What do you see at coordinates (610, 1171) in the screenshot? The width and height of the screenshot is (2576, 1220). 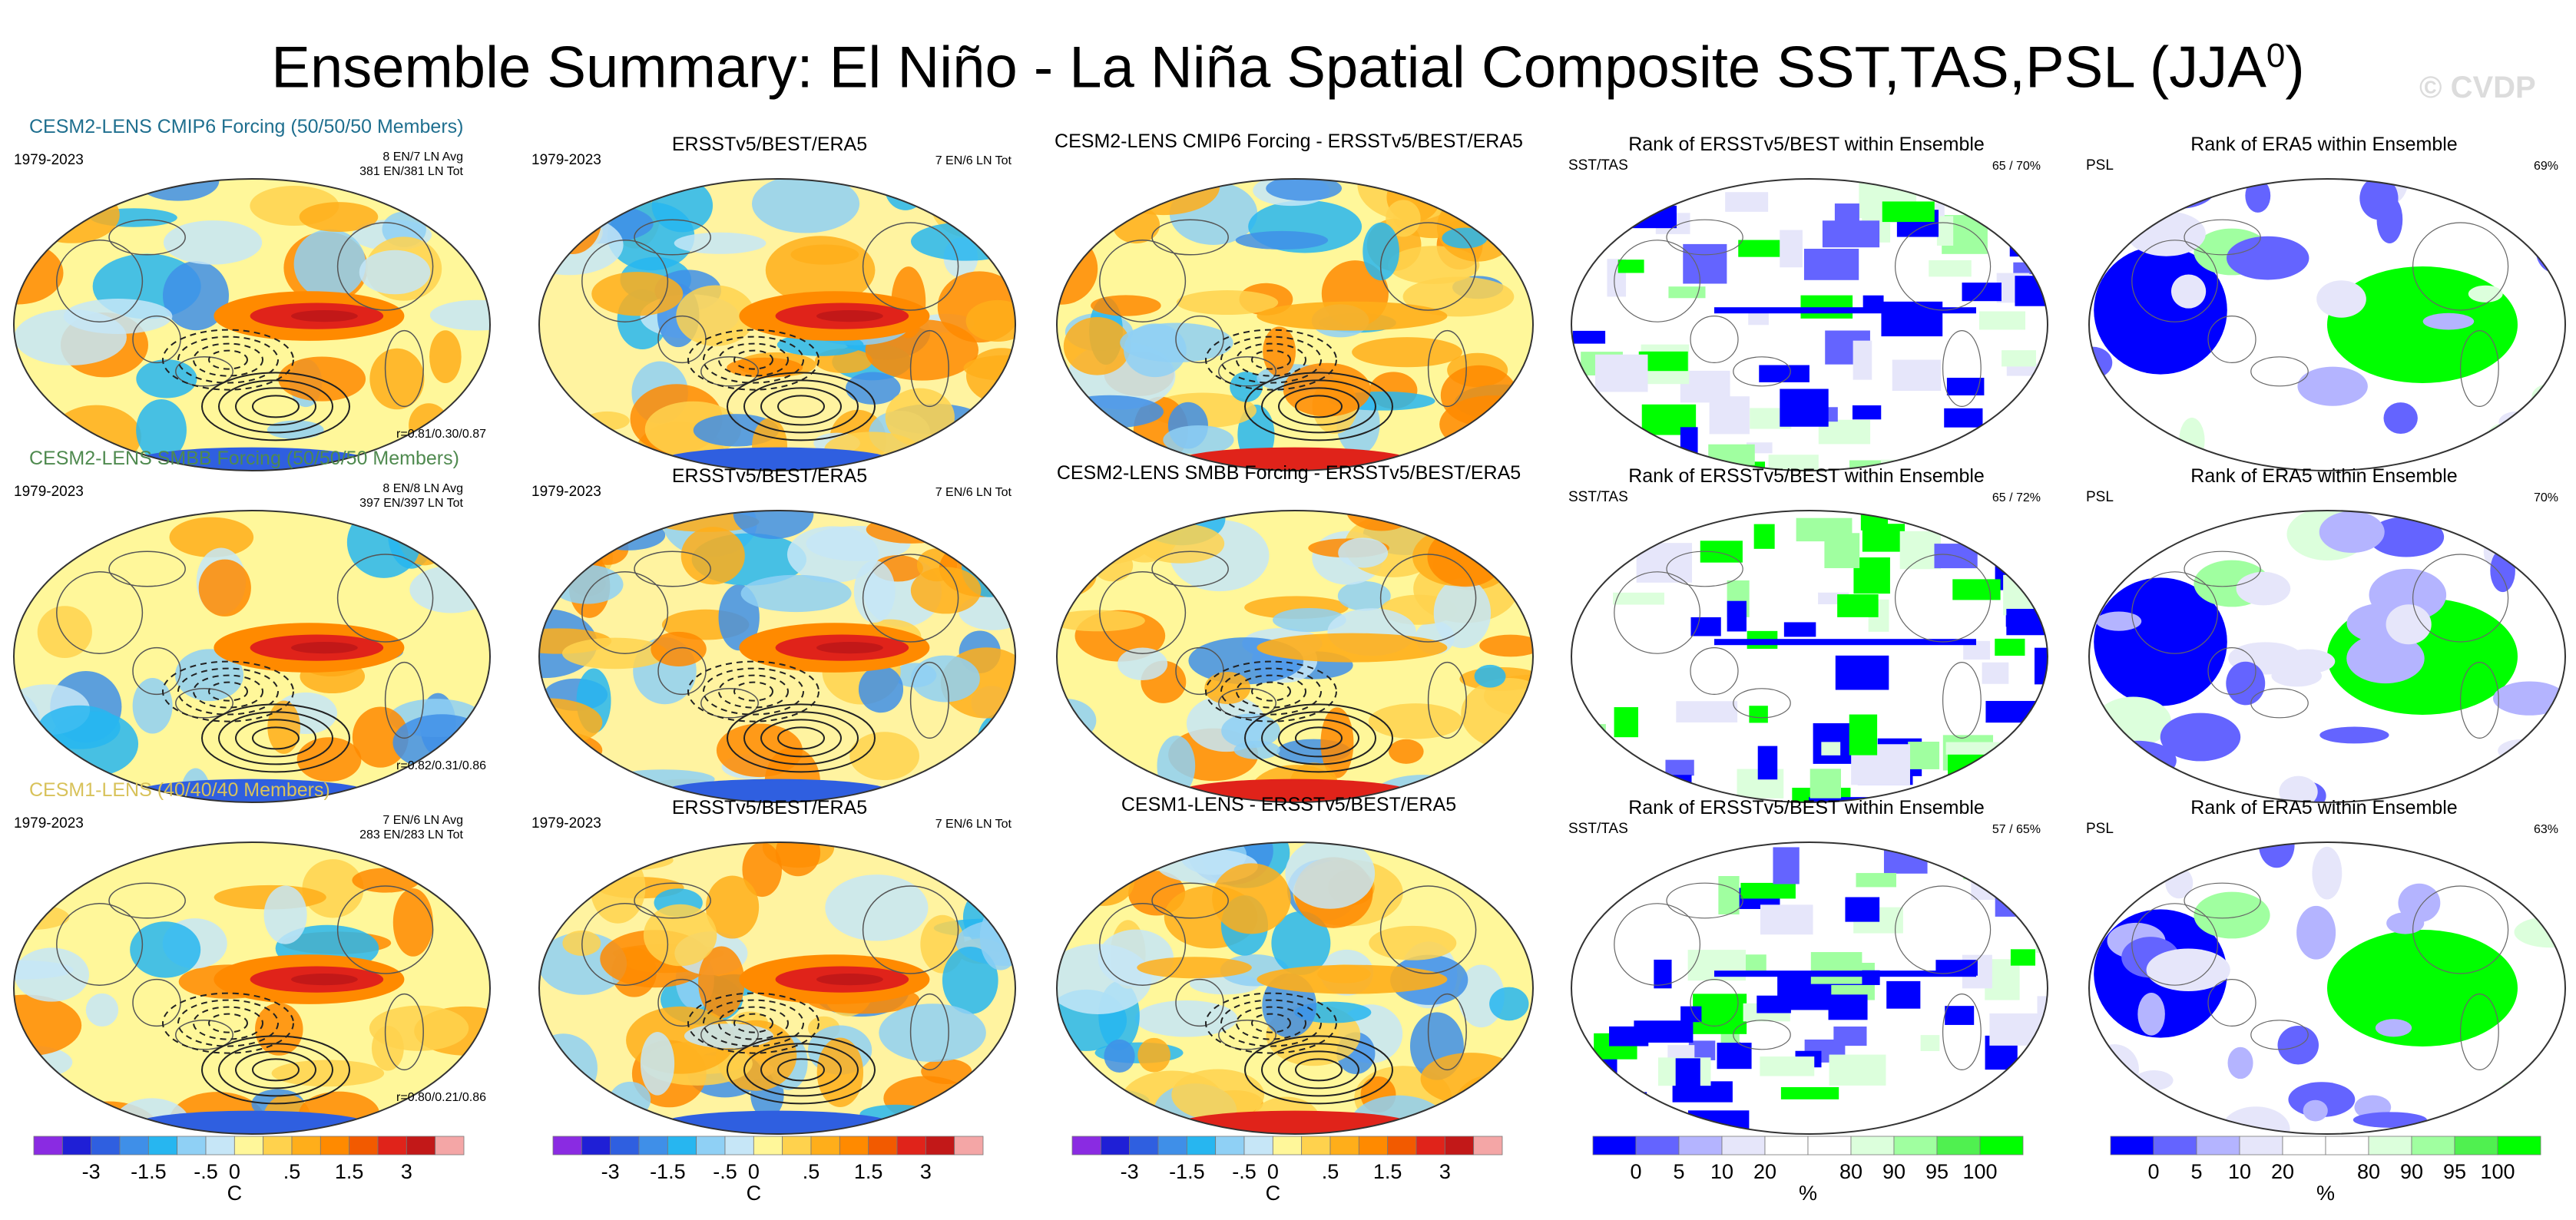 I see `colorbar-tick-label: -3` at bounding box center [610, 1171].